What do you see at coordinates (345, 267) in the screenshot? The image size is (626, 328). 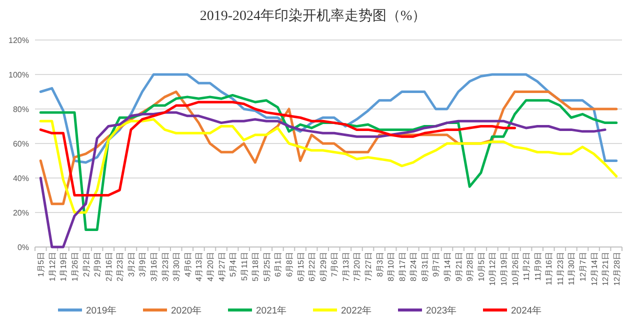 I see `xtick: 7月13日` at bounding box center [345, 267].